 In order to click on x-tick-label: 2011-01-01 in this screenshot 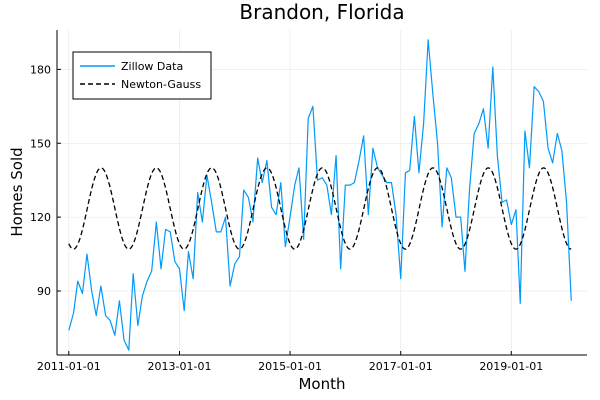, I will do `click(69, 366)`.